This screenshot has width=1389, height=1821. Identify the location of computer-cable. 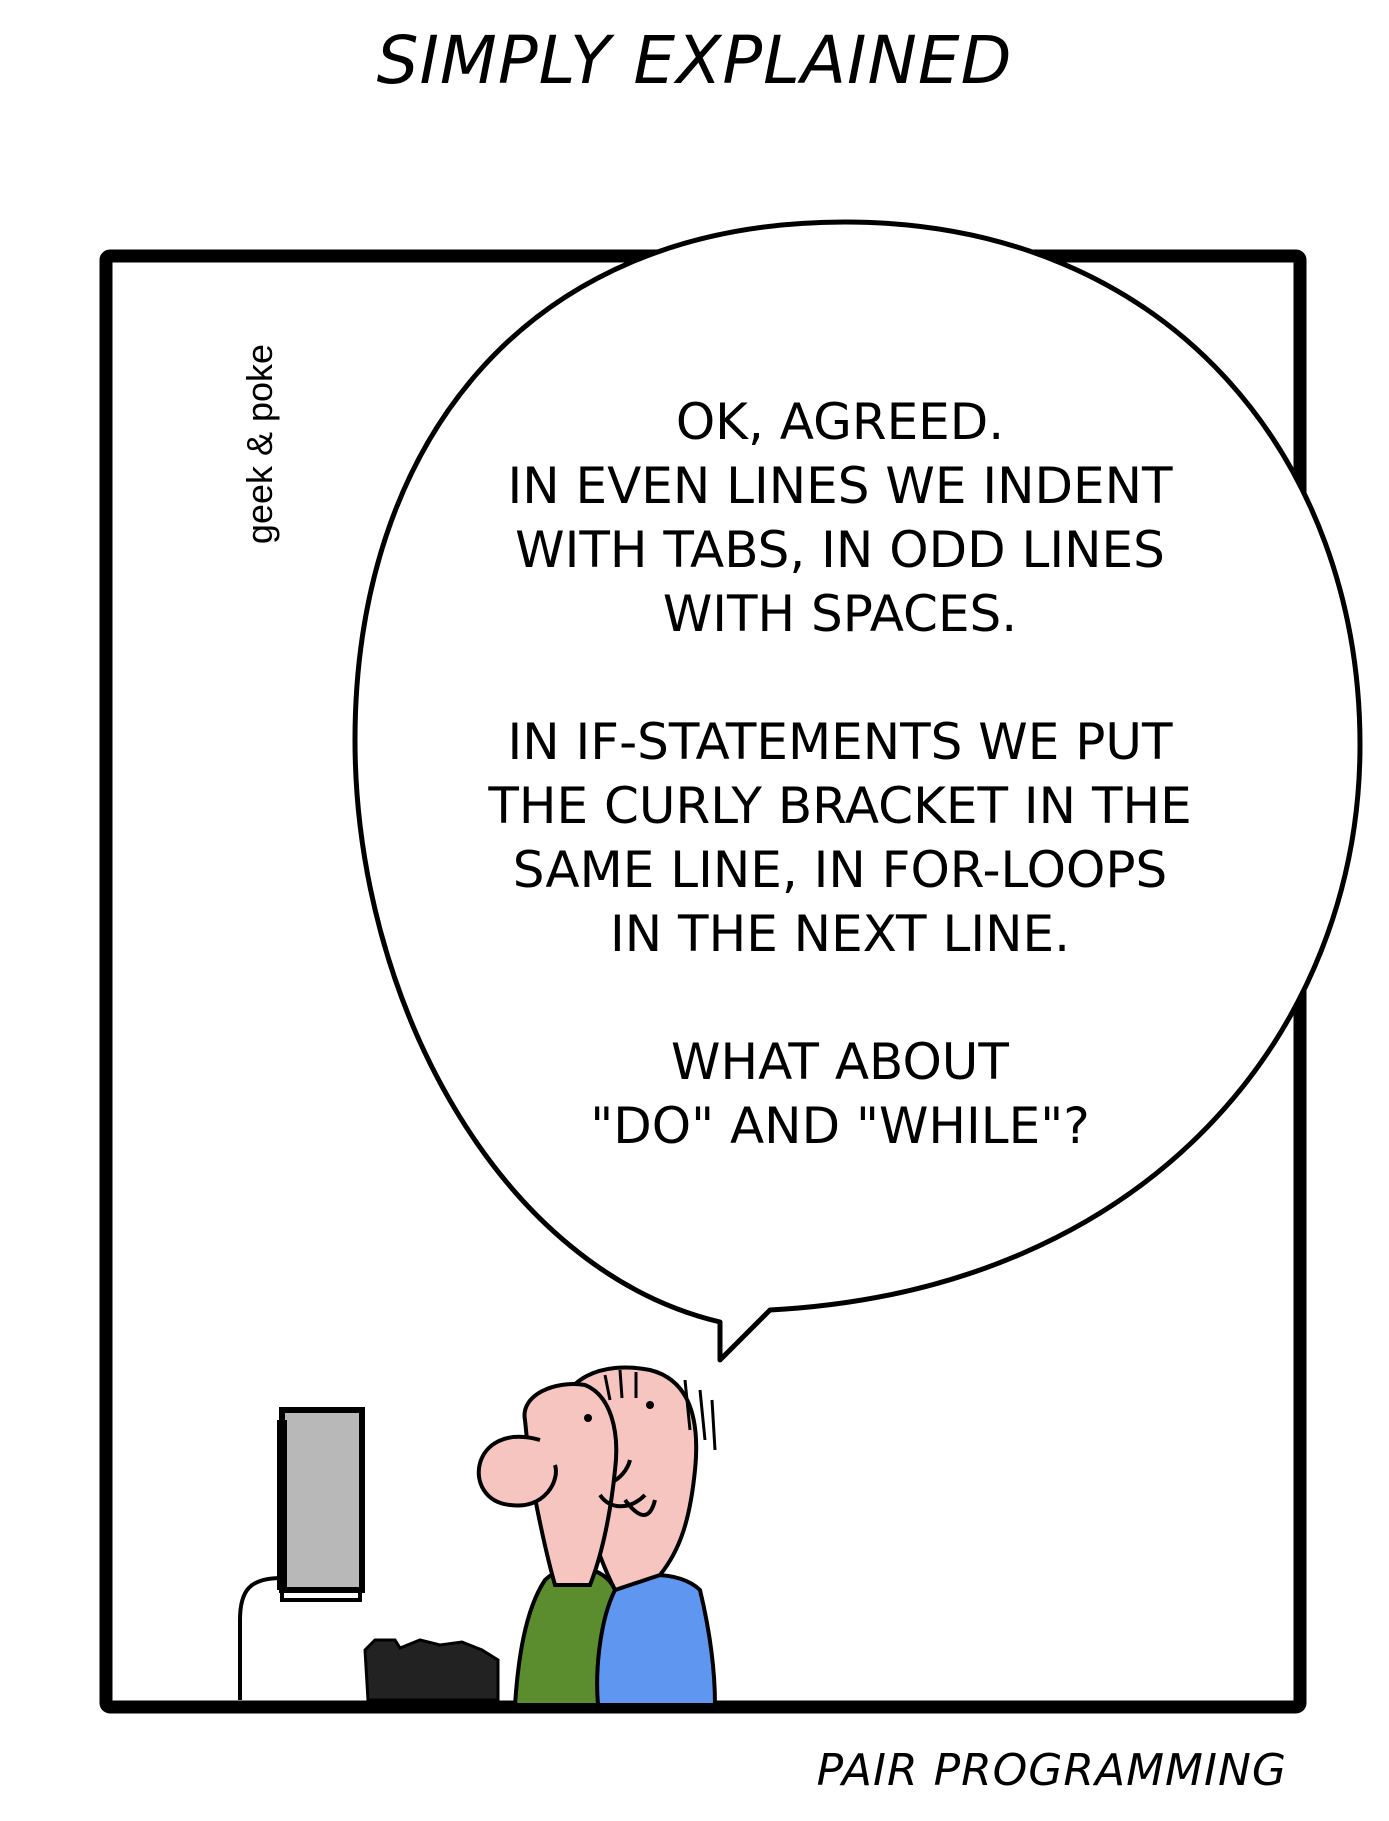
(260, 1638).